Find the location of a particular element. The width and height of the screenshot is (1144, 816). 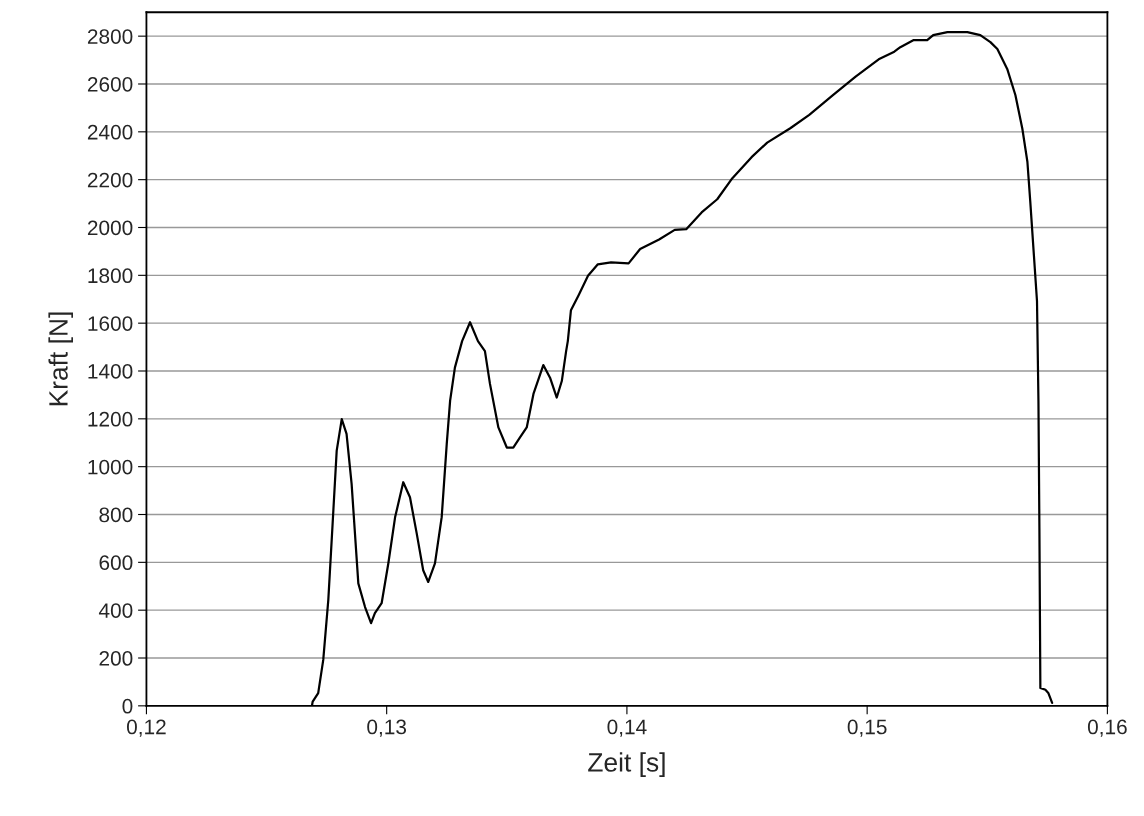

x-tick-label: 0,12 is located at coordinates (146, 728).